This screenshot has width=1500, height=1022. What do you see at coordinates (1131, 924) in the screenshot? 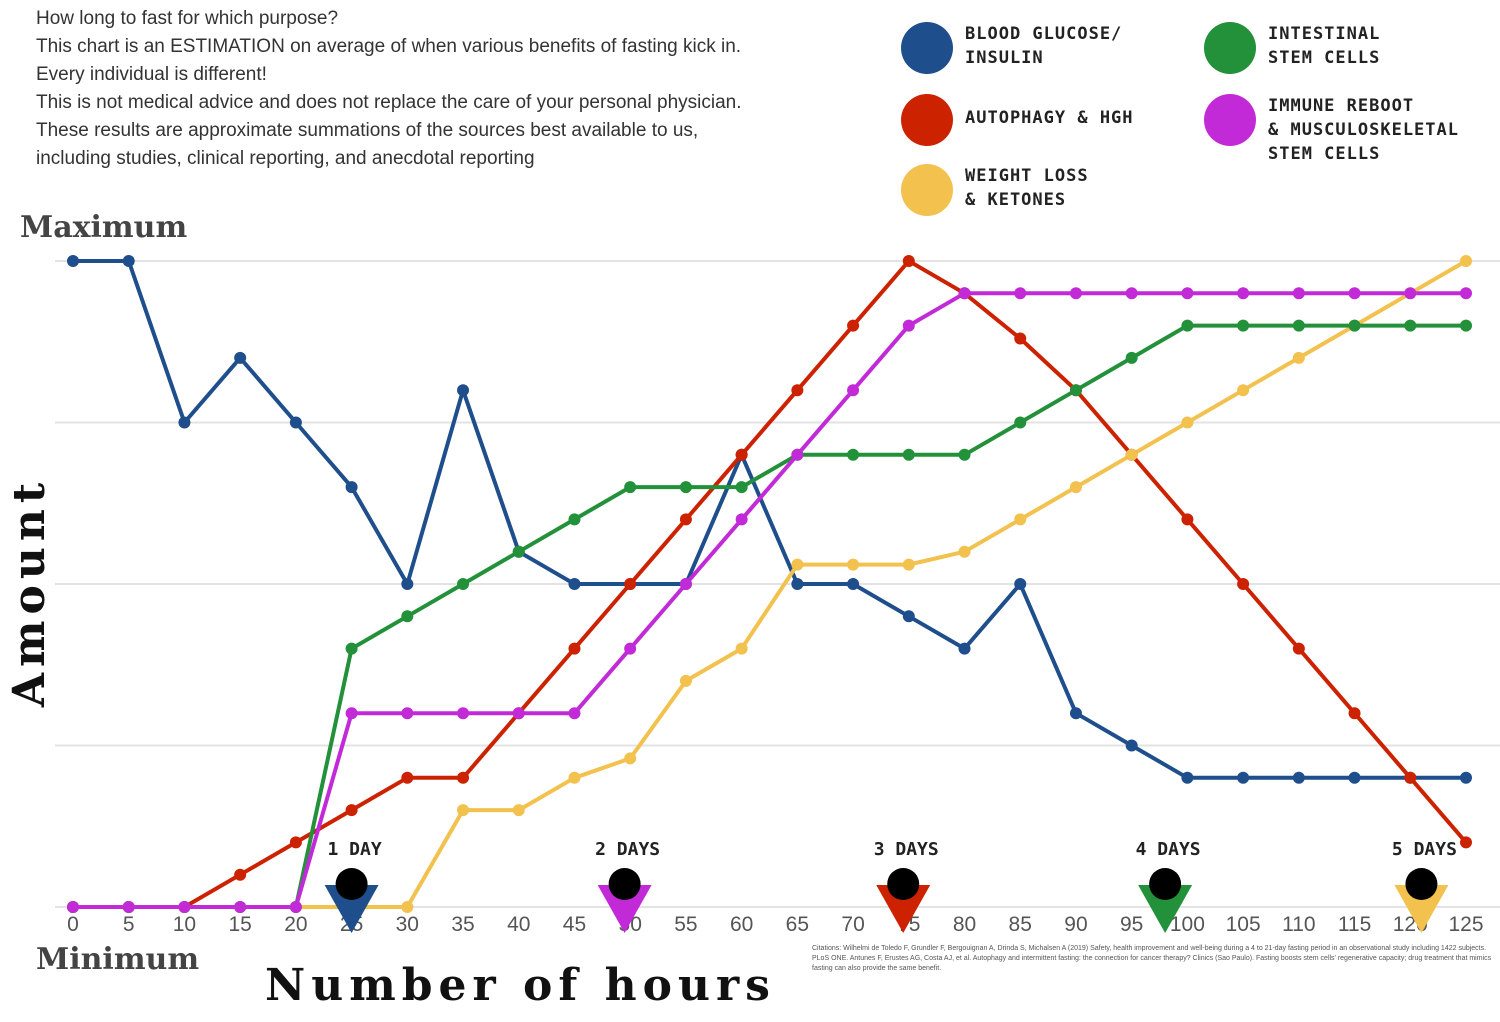
I see `x-tick-label: 95` at bounding box center [1131, 924].